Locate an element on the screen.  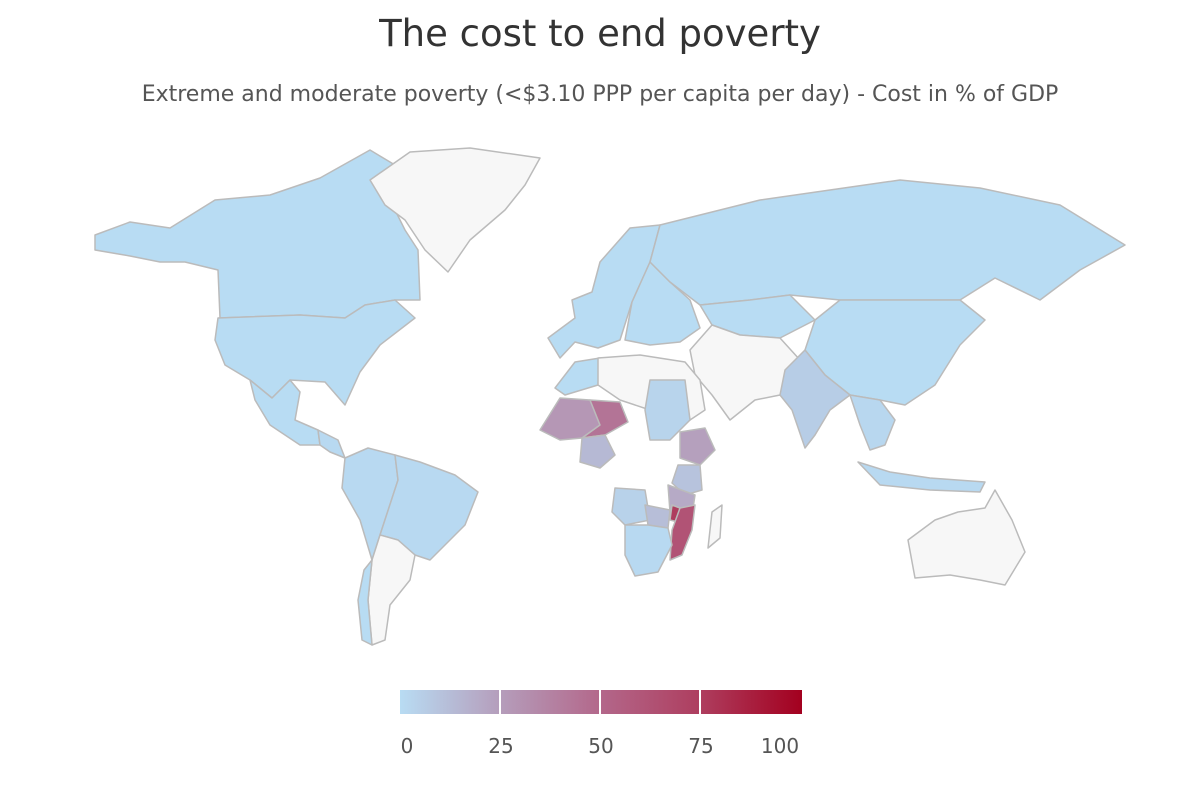
region-southeast-asia is located at coordinates (872, 422).